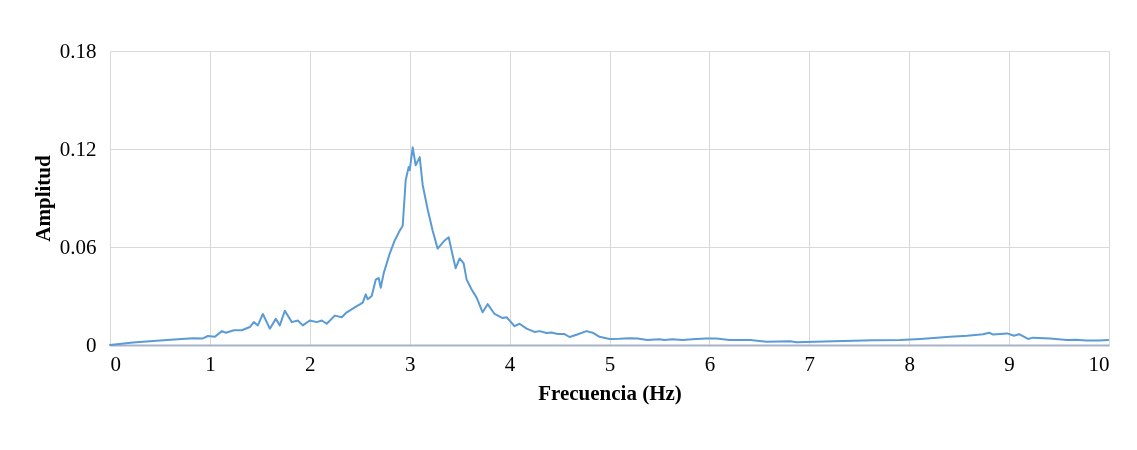 This screenshot has height=450, width=1137. Describe the element at coordinates (610, 392) in the screenshot. I see `x-axis-title: Frecuencia (Hz)` at that location.